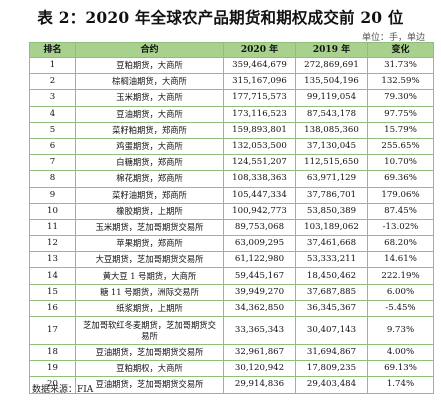  I want to click on cell-change: 4.00%, so click(400, 352).